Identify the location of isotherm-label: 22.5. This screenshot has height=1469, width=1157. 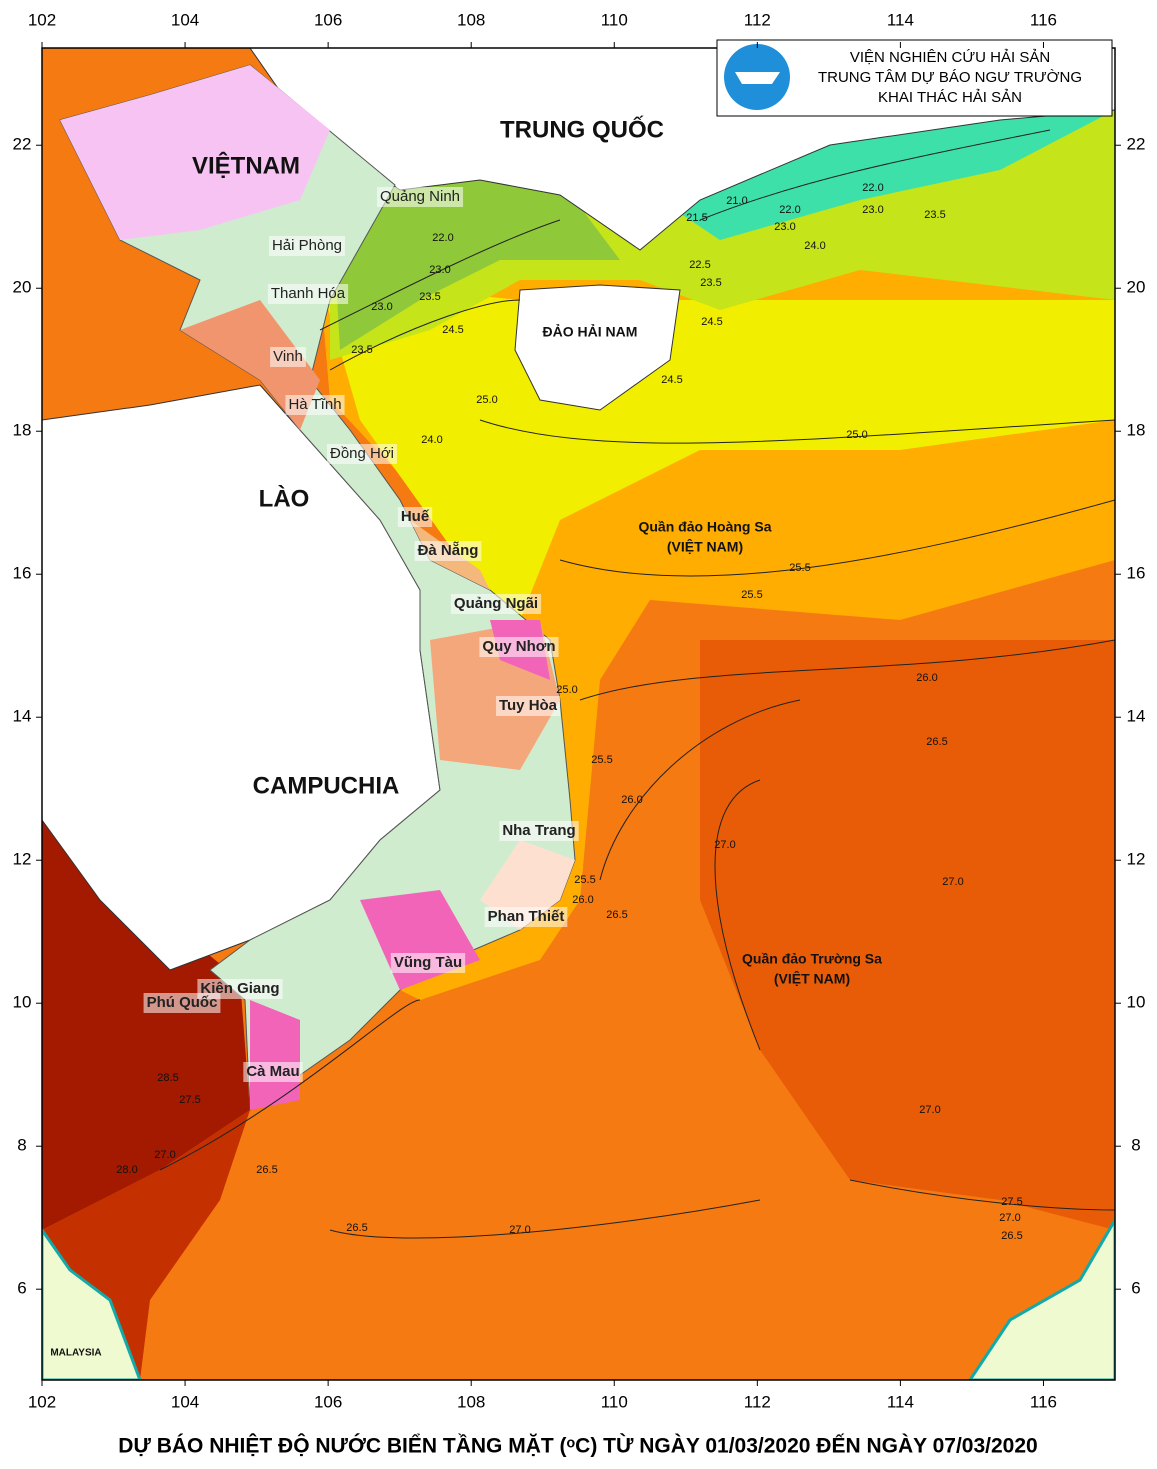
(699, 265).